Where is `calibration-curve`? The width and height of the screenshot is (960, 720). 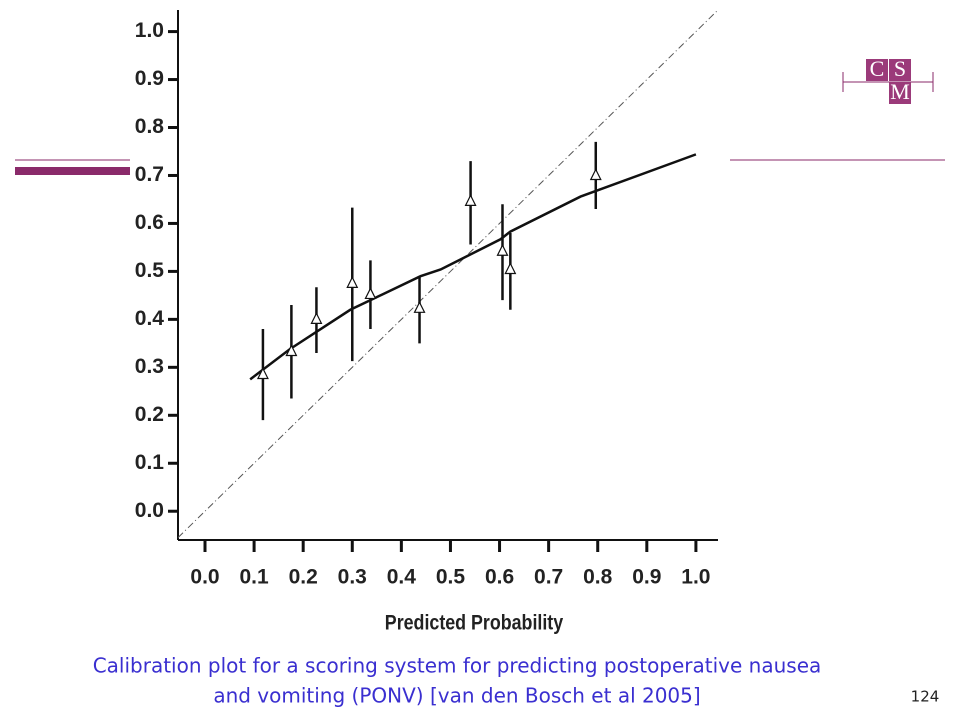
calibration-curve is located at coordinates (473, 267).